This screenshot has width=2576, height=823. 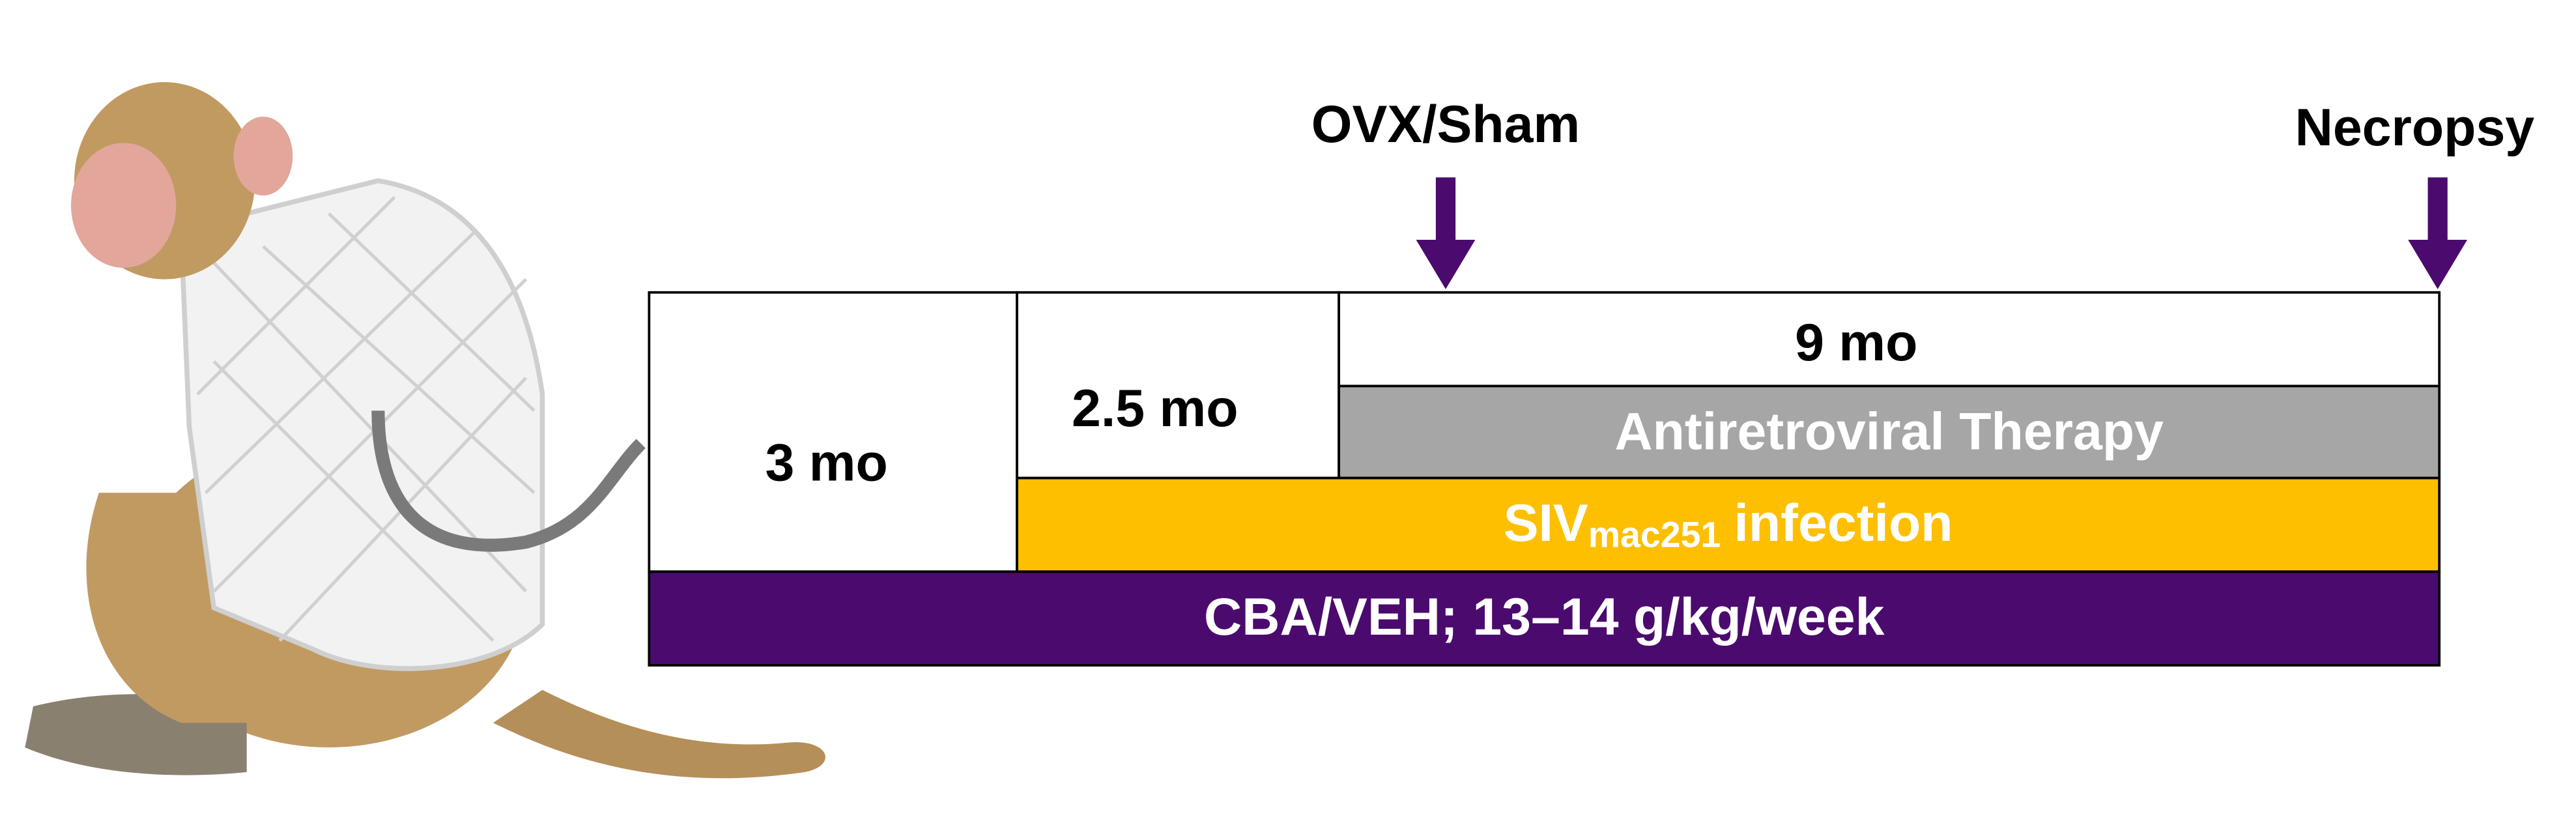 What do you see at coordinates (1942, 233) in the screenshot?
I see `event-arrows` at bounding box center [1942, 233].